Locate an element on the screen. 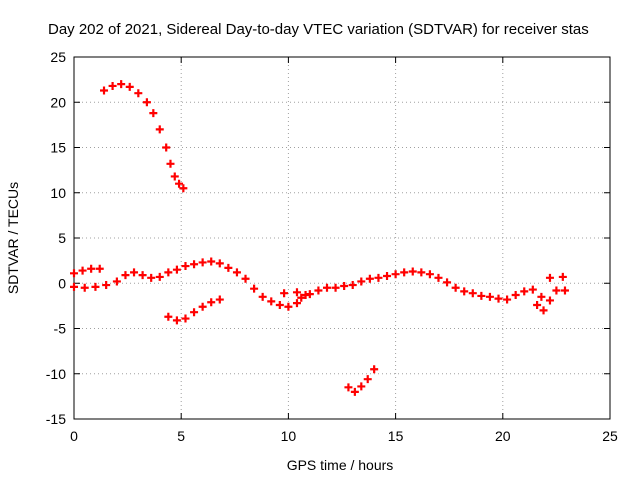 The image size is (640, 480). x-tick-label: 20 is located at coordinates (503, 436).